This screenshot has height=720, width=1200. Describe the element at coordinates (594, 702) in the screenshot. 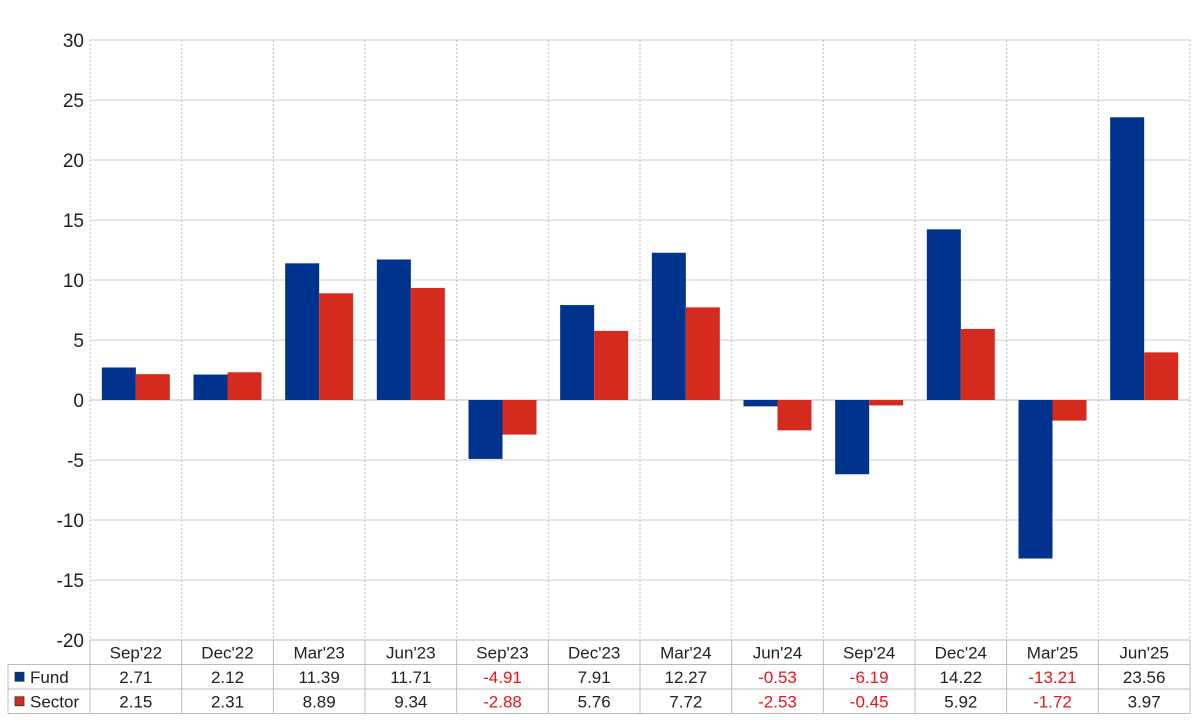

I see `data-label: 5.76` at that location.